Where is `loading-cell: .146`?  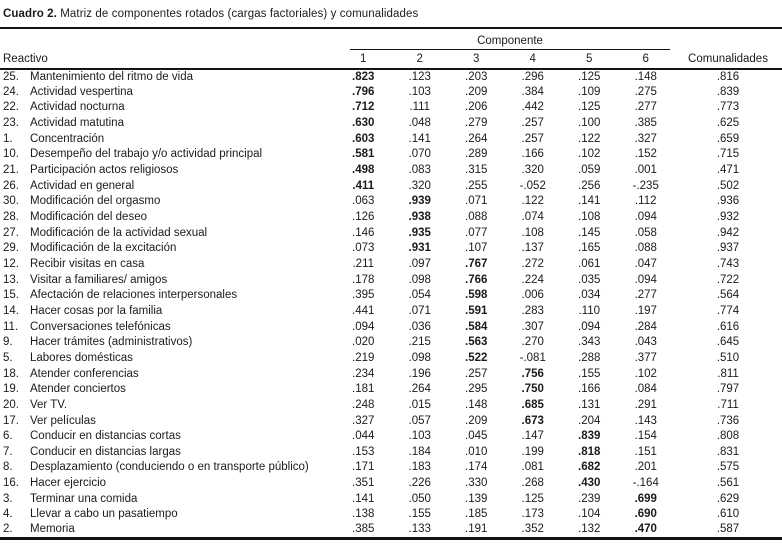
loading-cell: .146 is located at coordinates (363, 232).